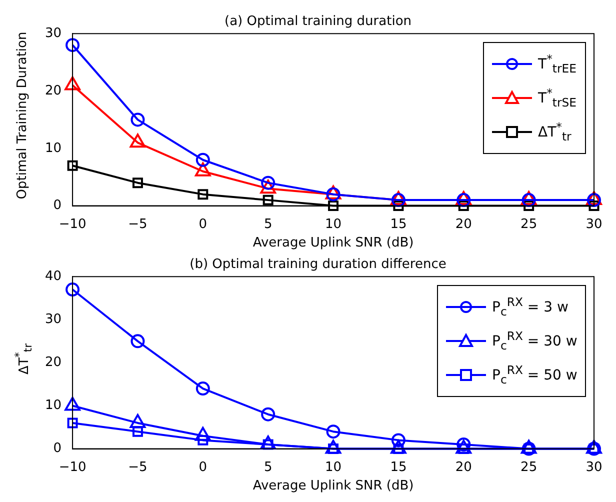 The width and height of the screenshot is (616, 502). I want to click on legend-label: P$_{c}$$^{RX}$ = 3 w, so click(530, 306).